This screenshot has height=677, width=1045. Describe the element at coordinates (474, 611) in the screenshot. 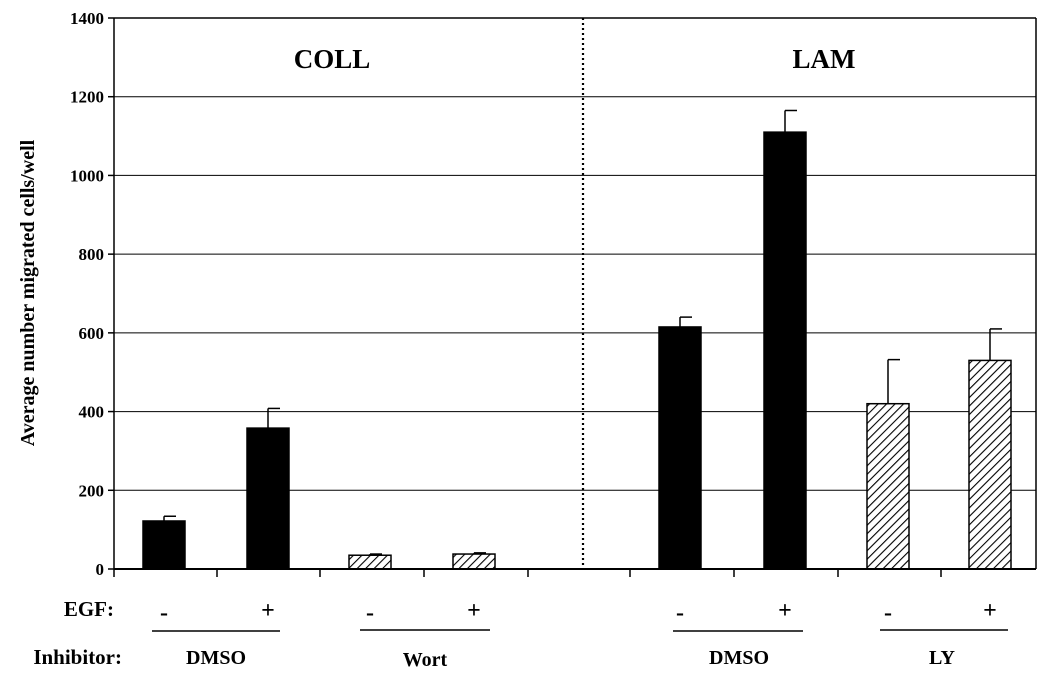

I see `egf-sign-4: +` at that location.